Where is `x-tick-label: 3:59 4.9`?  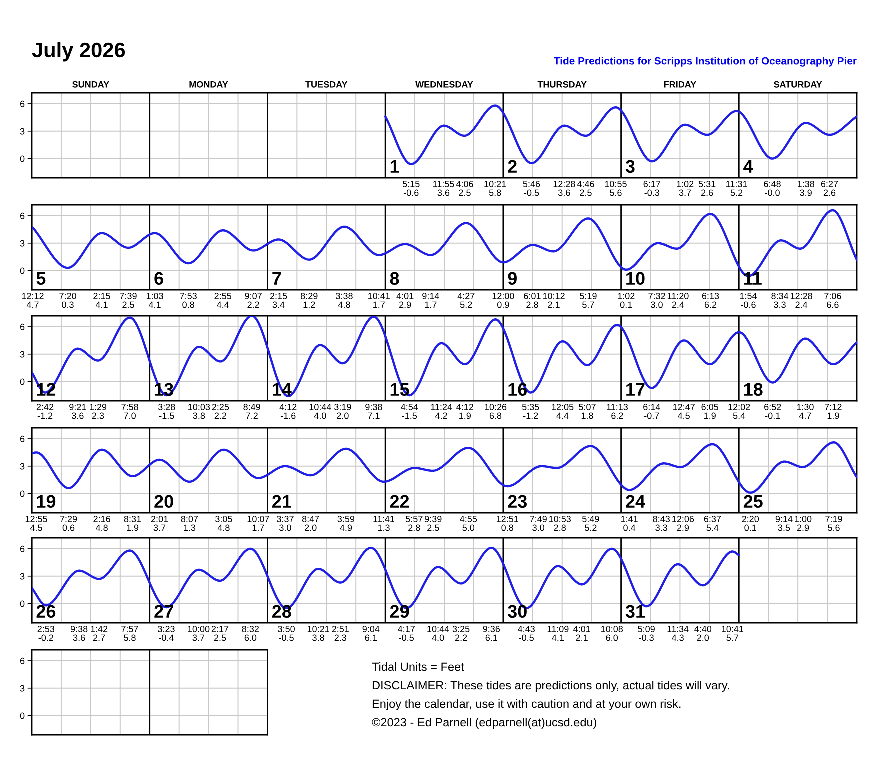
x-tick-label: 3:59 4.9 is located at coordinates (346, 524).